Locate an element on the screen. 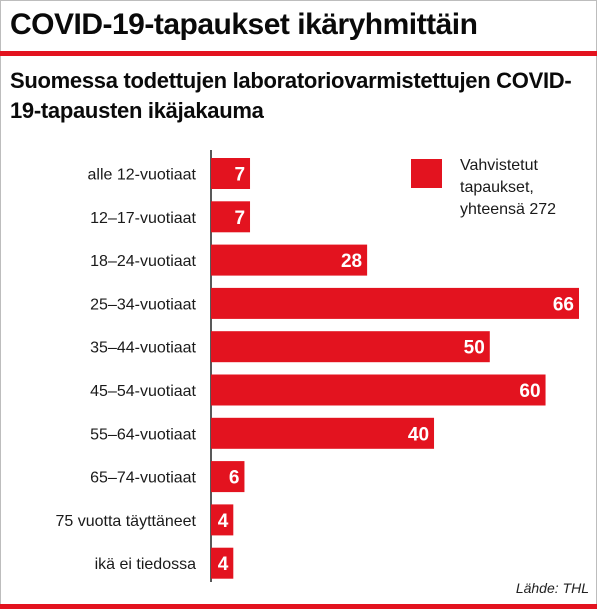 The width and height of the screenshot is (597, 609). bar-group: 35–44-vuotiaat 50 is located at coordinates (290, 347).